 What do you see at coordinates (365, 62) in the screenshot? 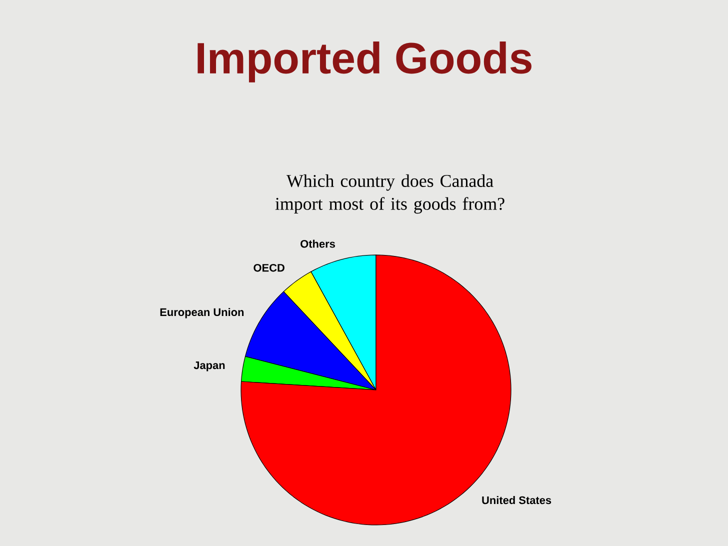
I see `chart-title: Imported Goods` at bounding box center [365, 62].